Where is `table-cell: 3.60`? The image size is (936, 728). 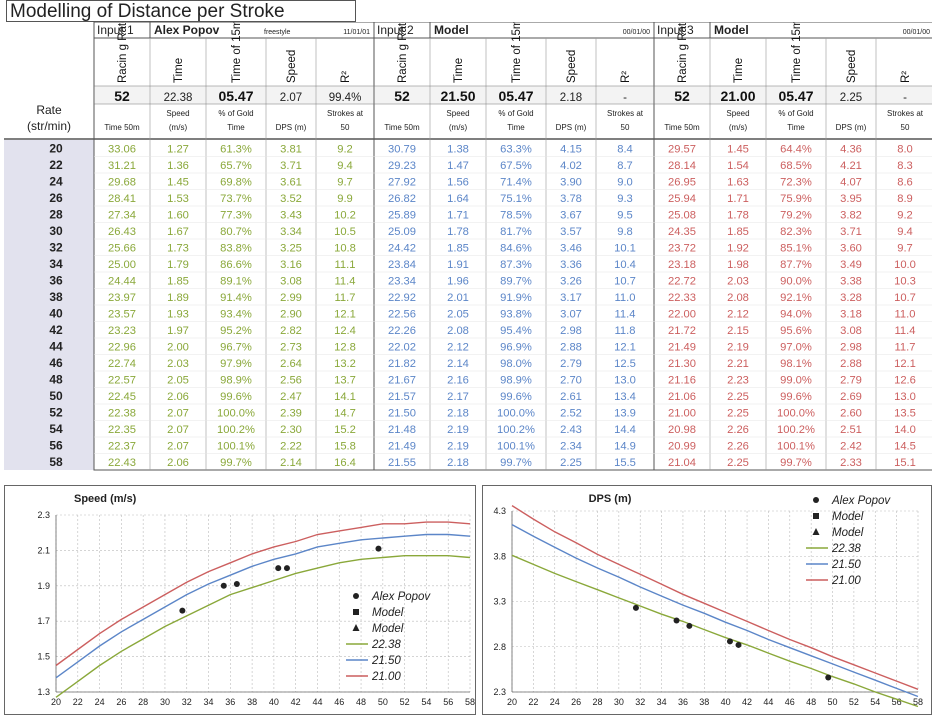 table-cell: 3.60 is located at coordinates (851, 249).